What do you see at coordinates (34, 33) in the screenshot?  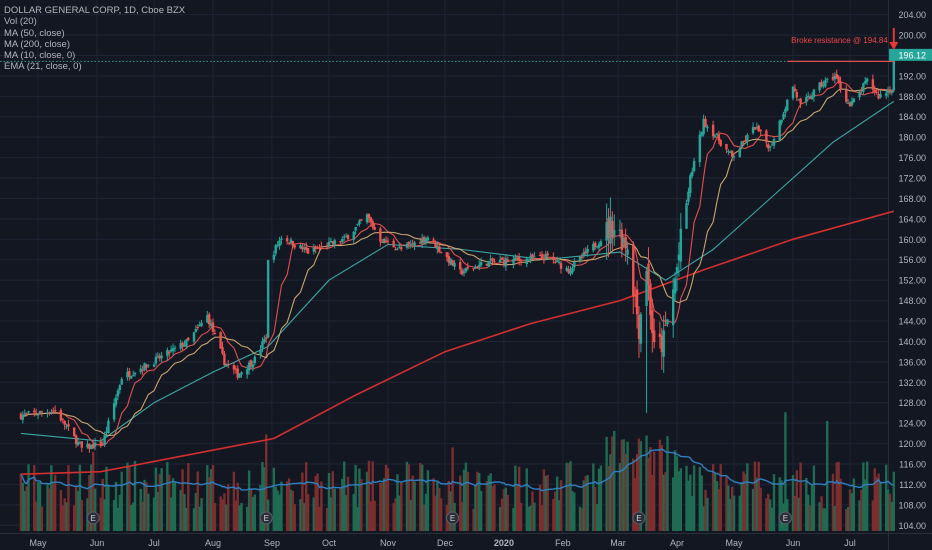 I see `indicator-ma50: MA (50, close)` at bounding box center [34, 33].